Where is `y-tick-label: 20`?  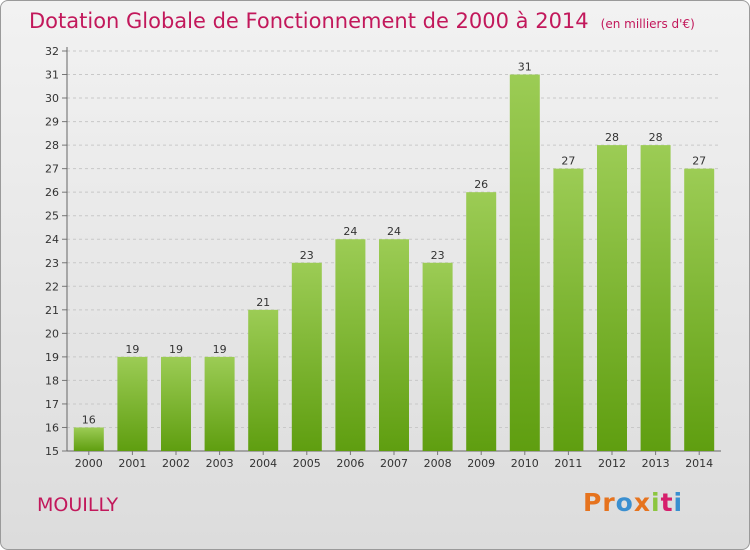 y-tick-label: 20 is located at coordinates (52, 333).